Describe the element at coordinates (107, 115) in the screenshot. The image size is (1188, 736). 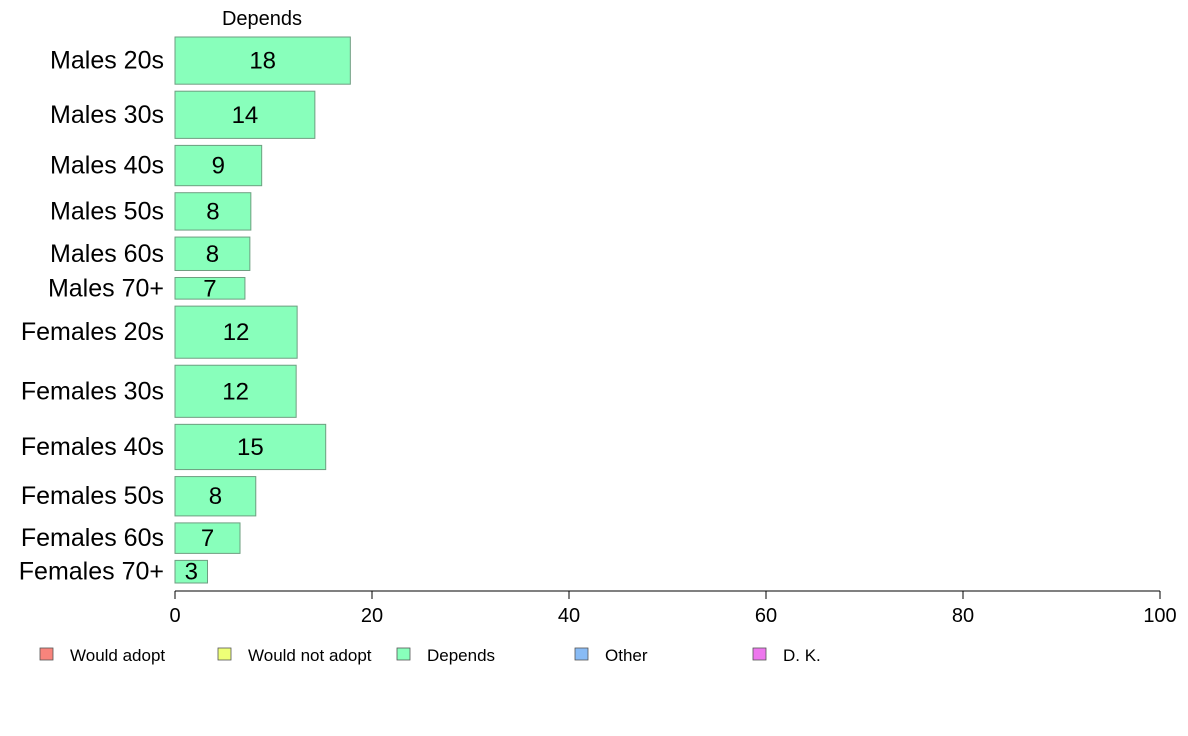
I see `category-label: Males 30s` at that location.